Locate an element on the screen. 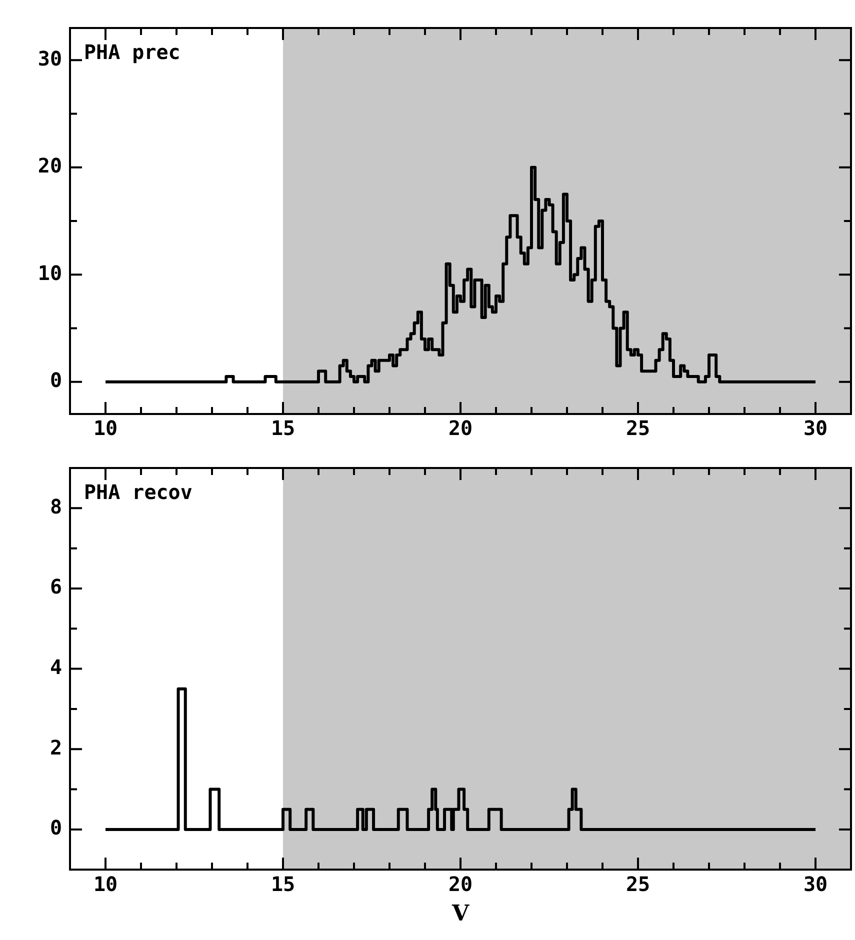 The image size is (855, 940). y-tick-label: 4 is located at coordinates (56, 667).